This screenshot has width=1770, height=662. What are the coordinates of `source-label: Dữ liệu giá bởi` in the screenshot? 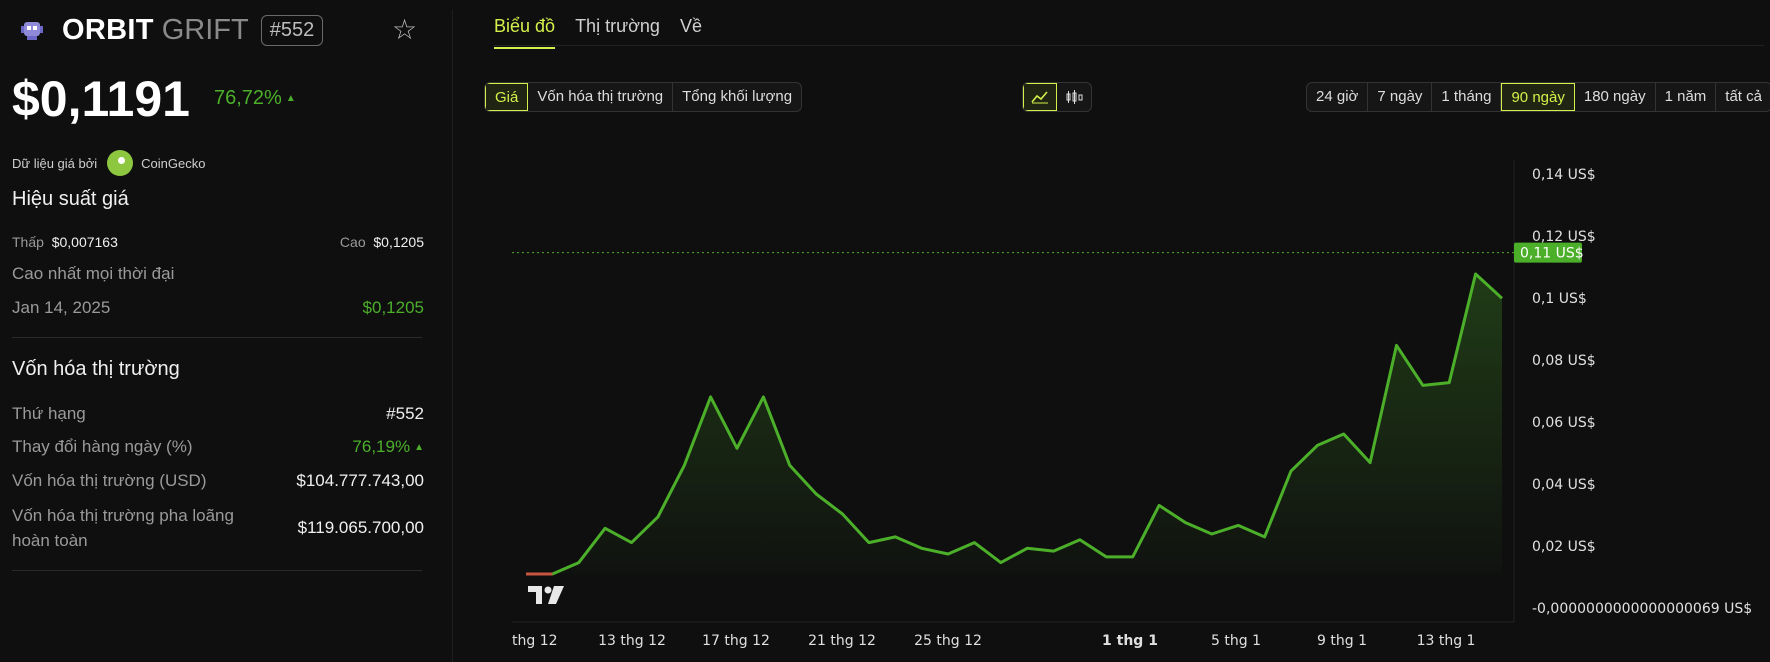 It's located at (55, 163).